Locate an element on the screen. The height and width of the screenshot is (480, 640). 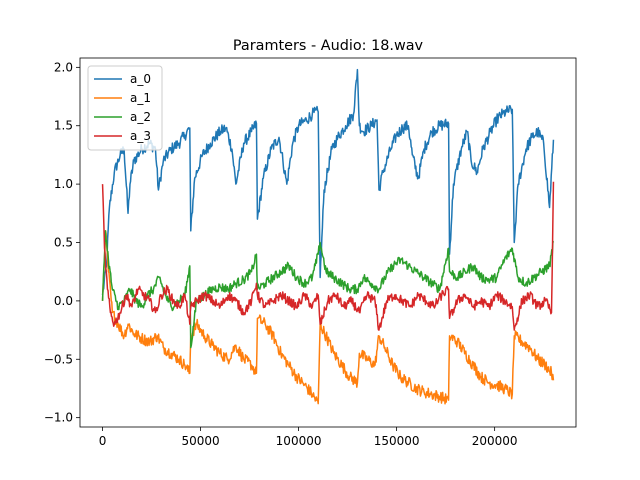
x-tick-label: 50000 is located at coordinates (200, 441).